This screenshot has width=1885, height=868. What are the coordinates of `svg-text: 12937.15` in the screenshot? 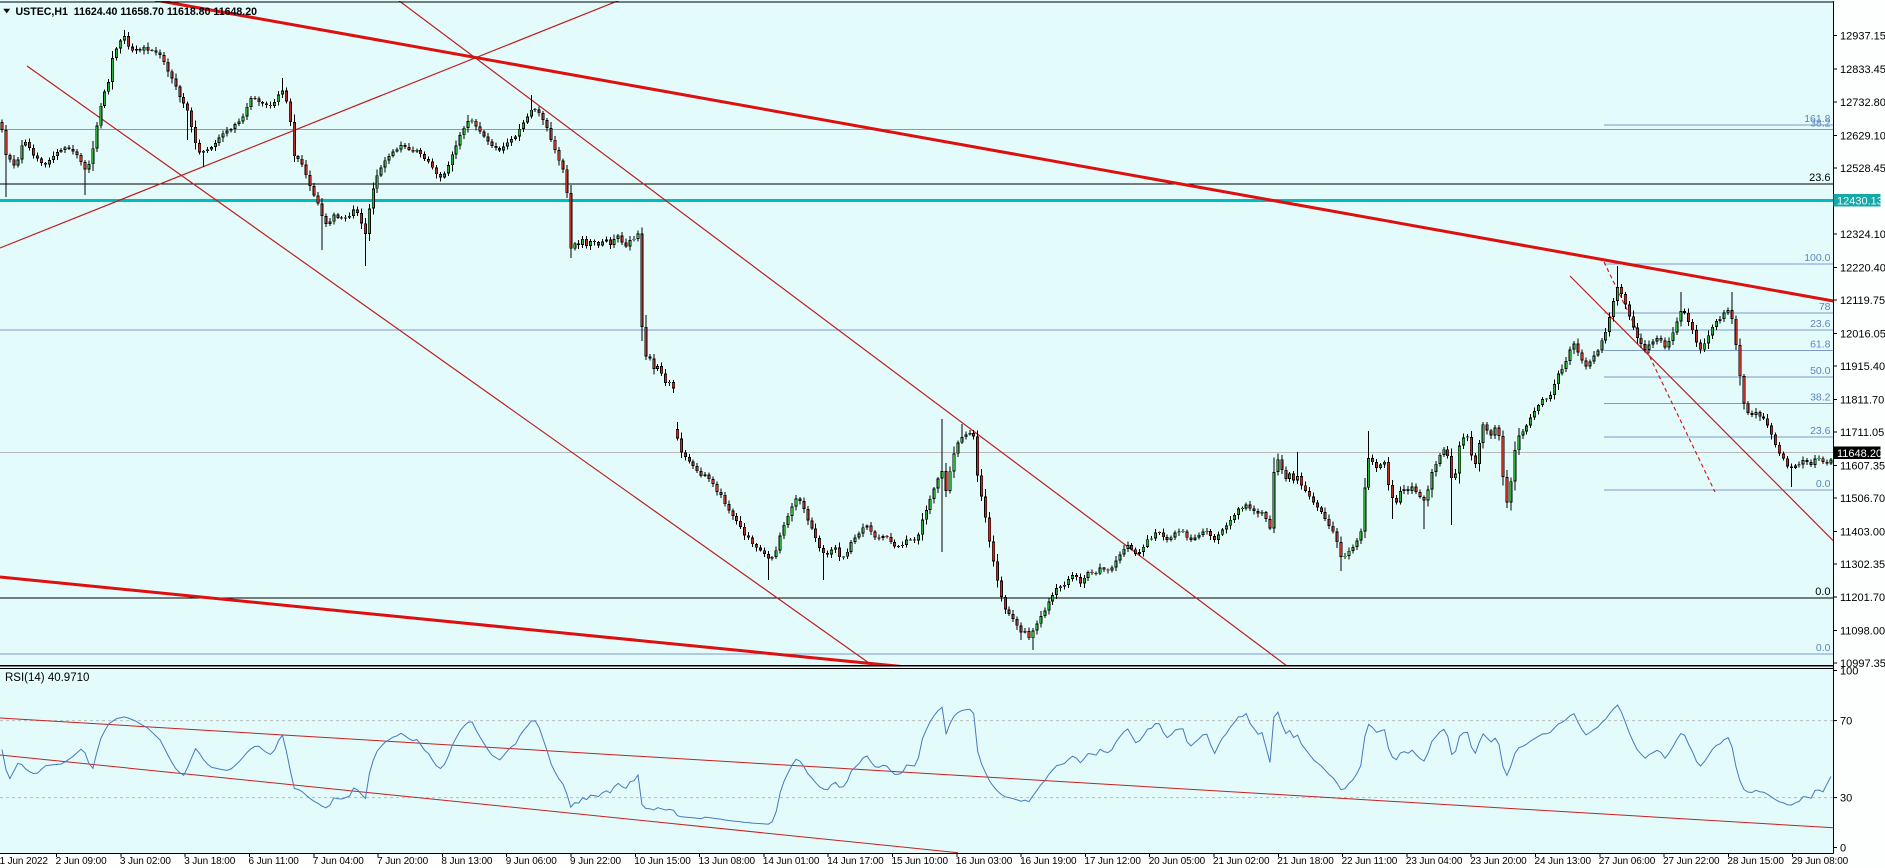 It's located at (1862, 37).